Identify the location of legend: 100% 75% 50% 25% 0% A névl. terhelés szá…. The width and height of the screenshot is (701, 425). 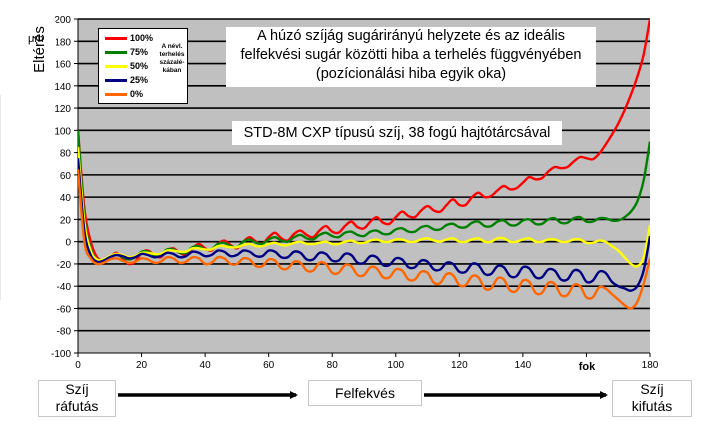
(143, 66).